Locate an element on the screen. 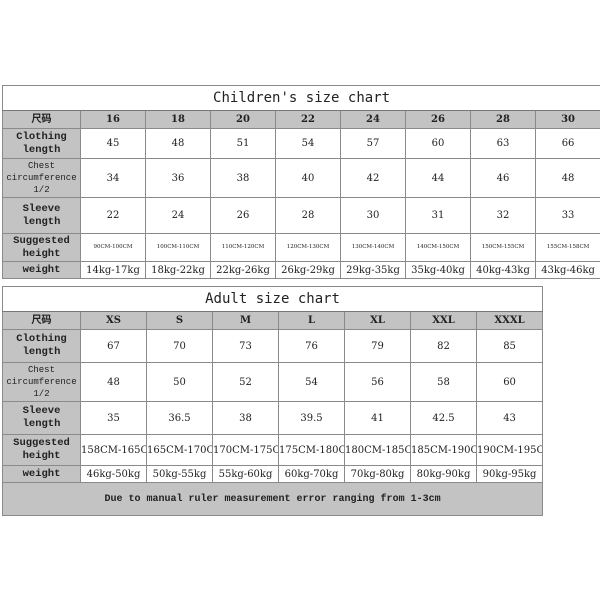 This screenshot has width=600, height=600. table-cell: 85 is located at coordinates (509, 346).